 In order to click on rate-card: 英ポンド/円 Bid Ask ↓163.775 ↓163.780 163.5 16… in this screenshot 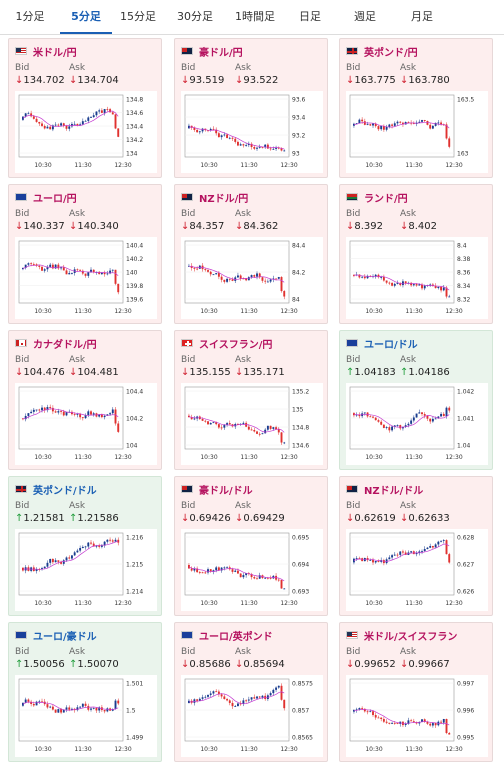, I will do `click(416, 108)`.